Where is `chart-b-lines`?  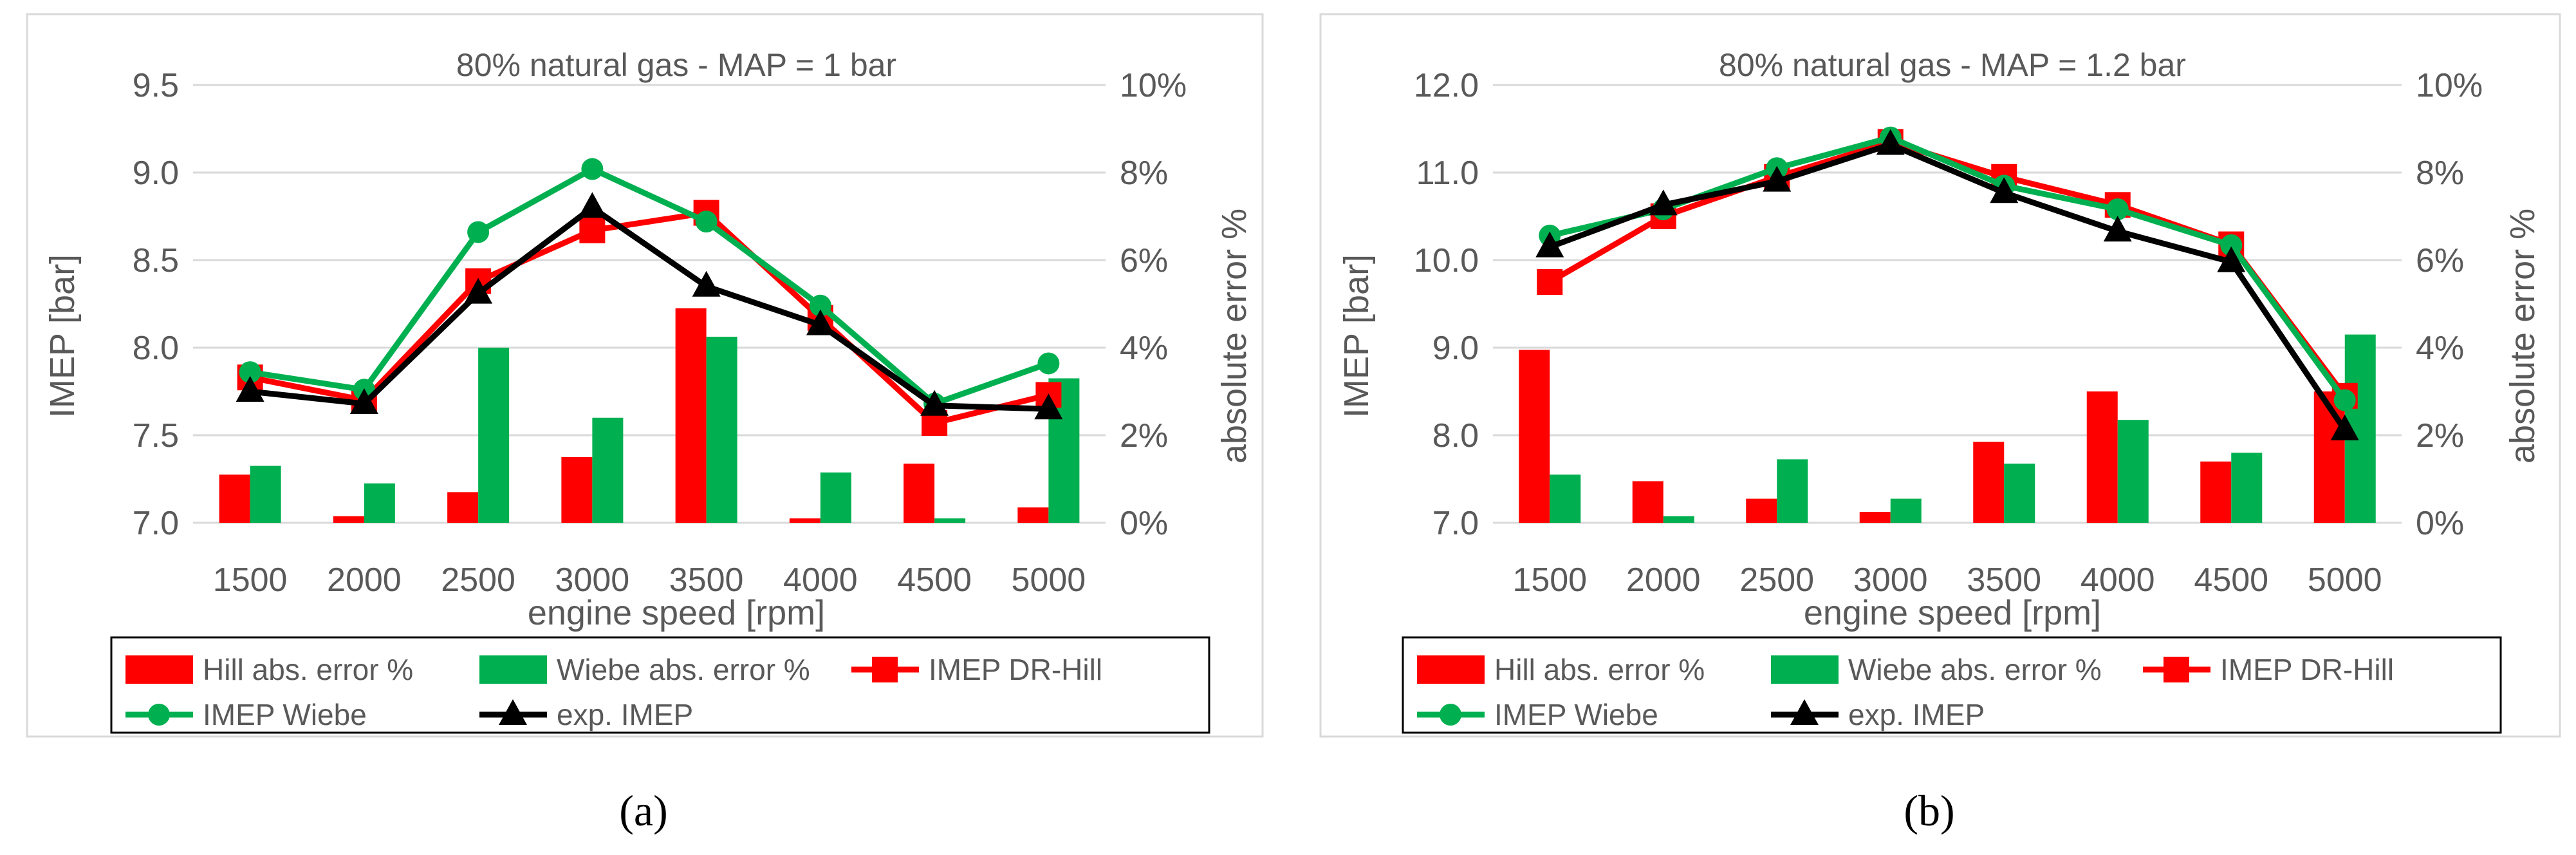
chart-b-lines is located at coordinates (1947, 283).